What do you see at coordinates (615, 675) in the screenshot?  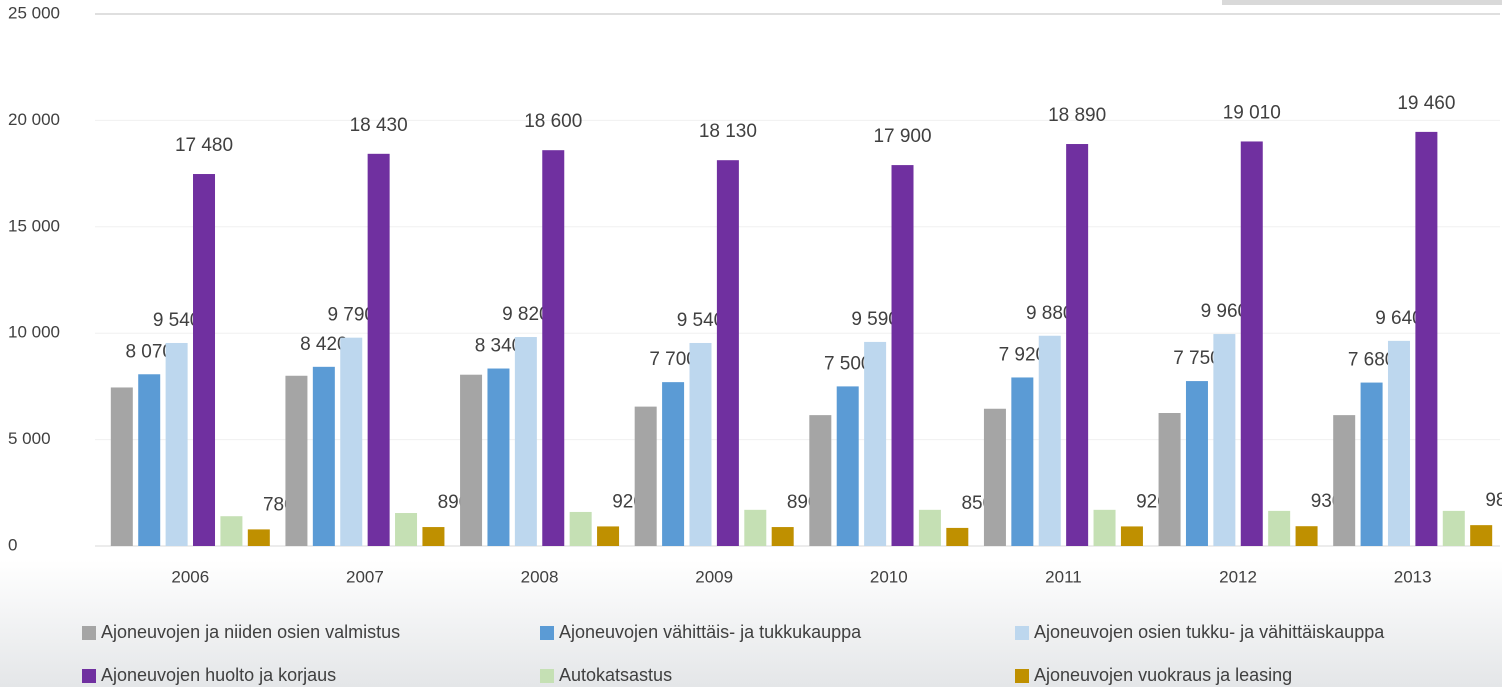 I see `legend-label: Autokatsastus` at bounding box center [615, 675].